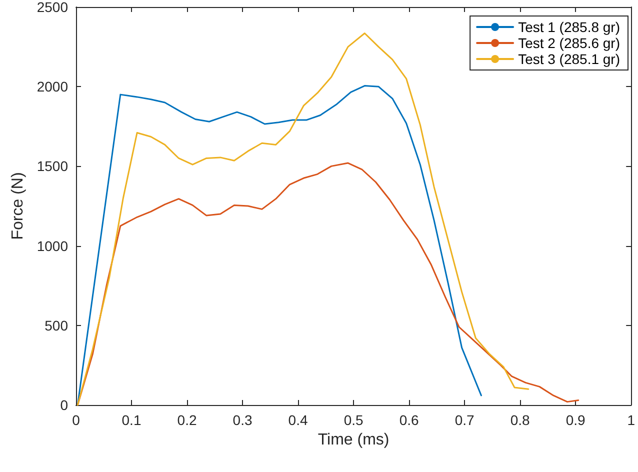  Describe the element at coordinates (464, 420) in the screenshot. I see `x-tick-label: 0.7` at that location.